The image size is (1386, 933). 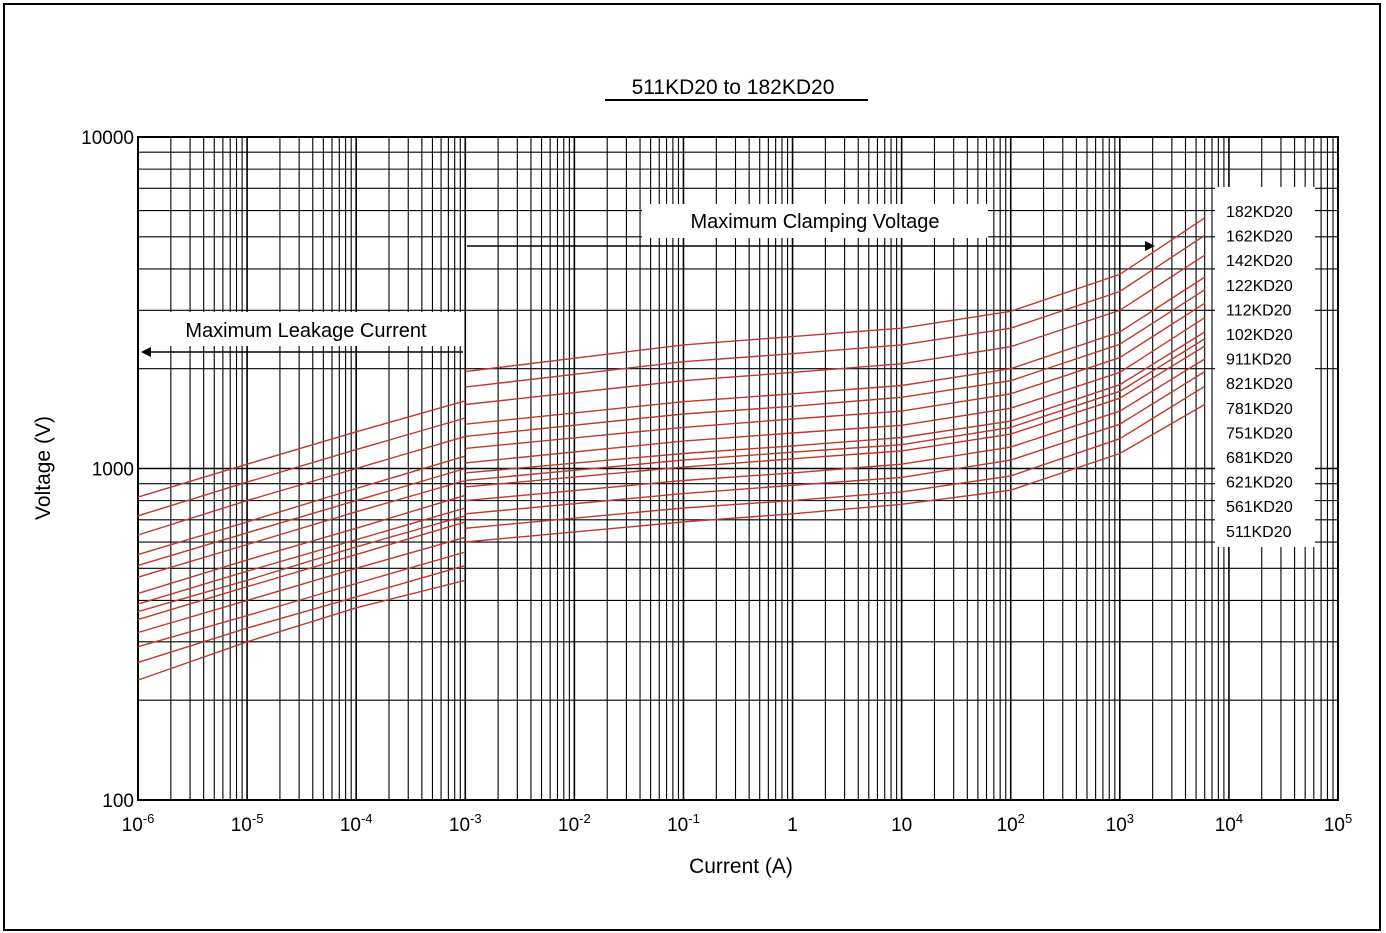 What do you see at coordinates (356, 823) in the screenshot?
I see `x-tick-label: 10⁻⁴` at bounding box center [356, 823].